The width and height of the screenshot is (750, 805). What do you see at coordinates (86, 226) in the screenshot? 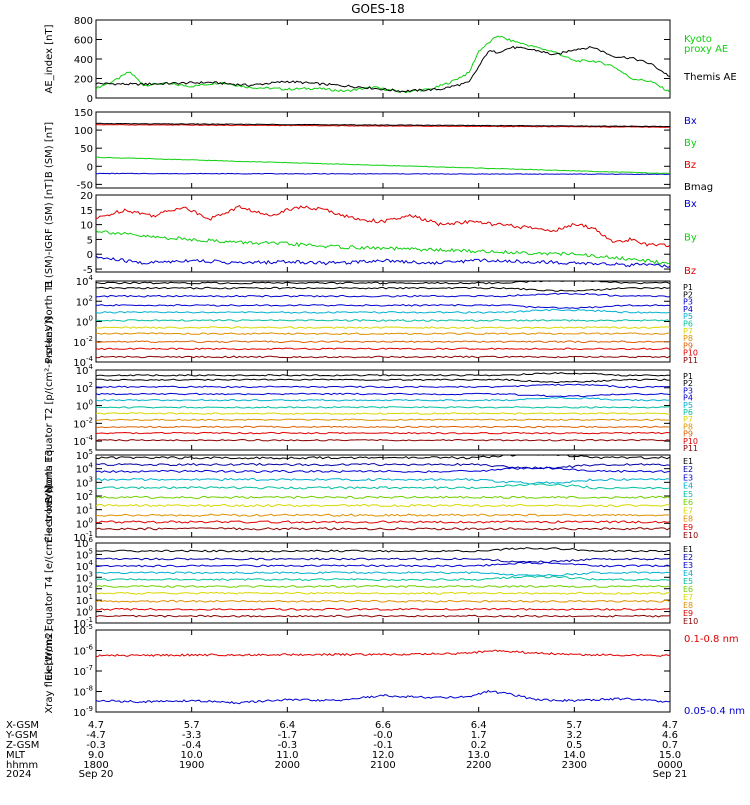
I see `y-tick-label: 10` at bounding box center [86, 226].